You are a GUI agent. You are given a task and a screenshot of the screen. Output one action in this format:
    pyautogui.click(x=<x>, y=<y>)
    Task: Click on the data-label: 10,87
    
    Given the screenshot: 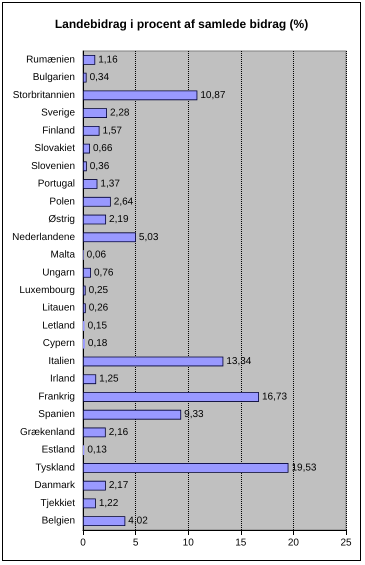 What is the action you would take?
    pyautogui.click(x=213, y=95)
    